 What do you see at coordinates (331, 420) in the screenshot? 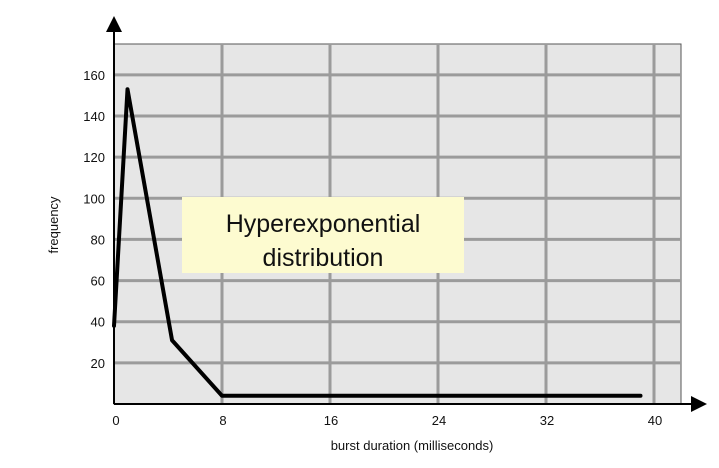
I see `x-tick-label: 16` at bounding box center [331, 420].